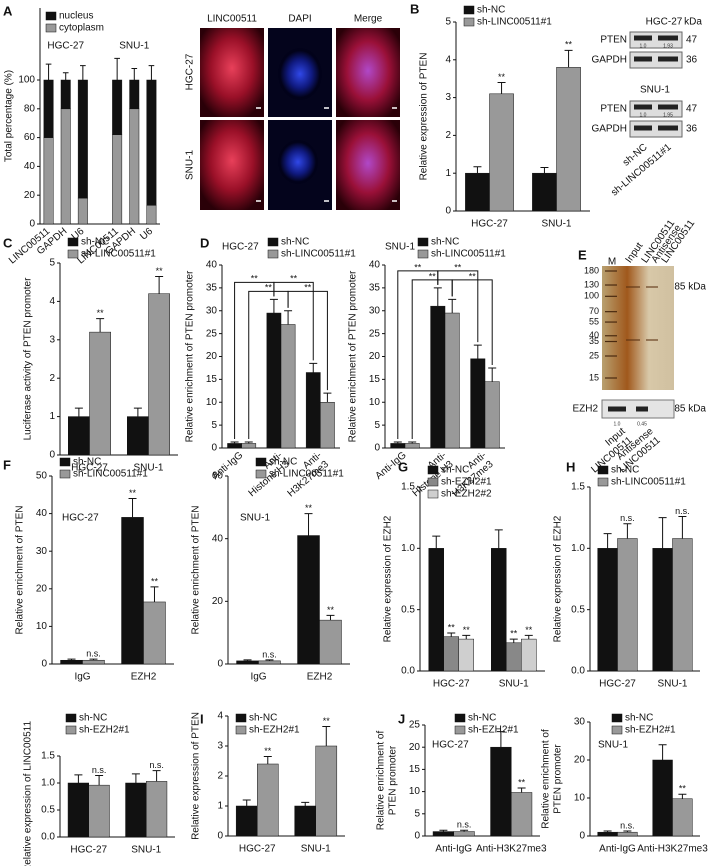 This screenshot has width=709, height=866. Describe the element at coordinates (52, 301) in the screenshot. I see `y-tick-label: 4` at that location.